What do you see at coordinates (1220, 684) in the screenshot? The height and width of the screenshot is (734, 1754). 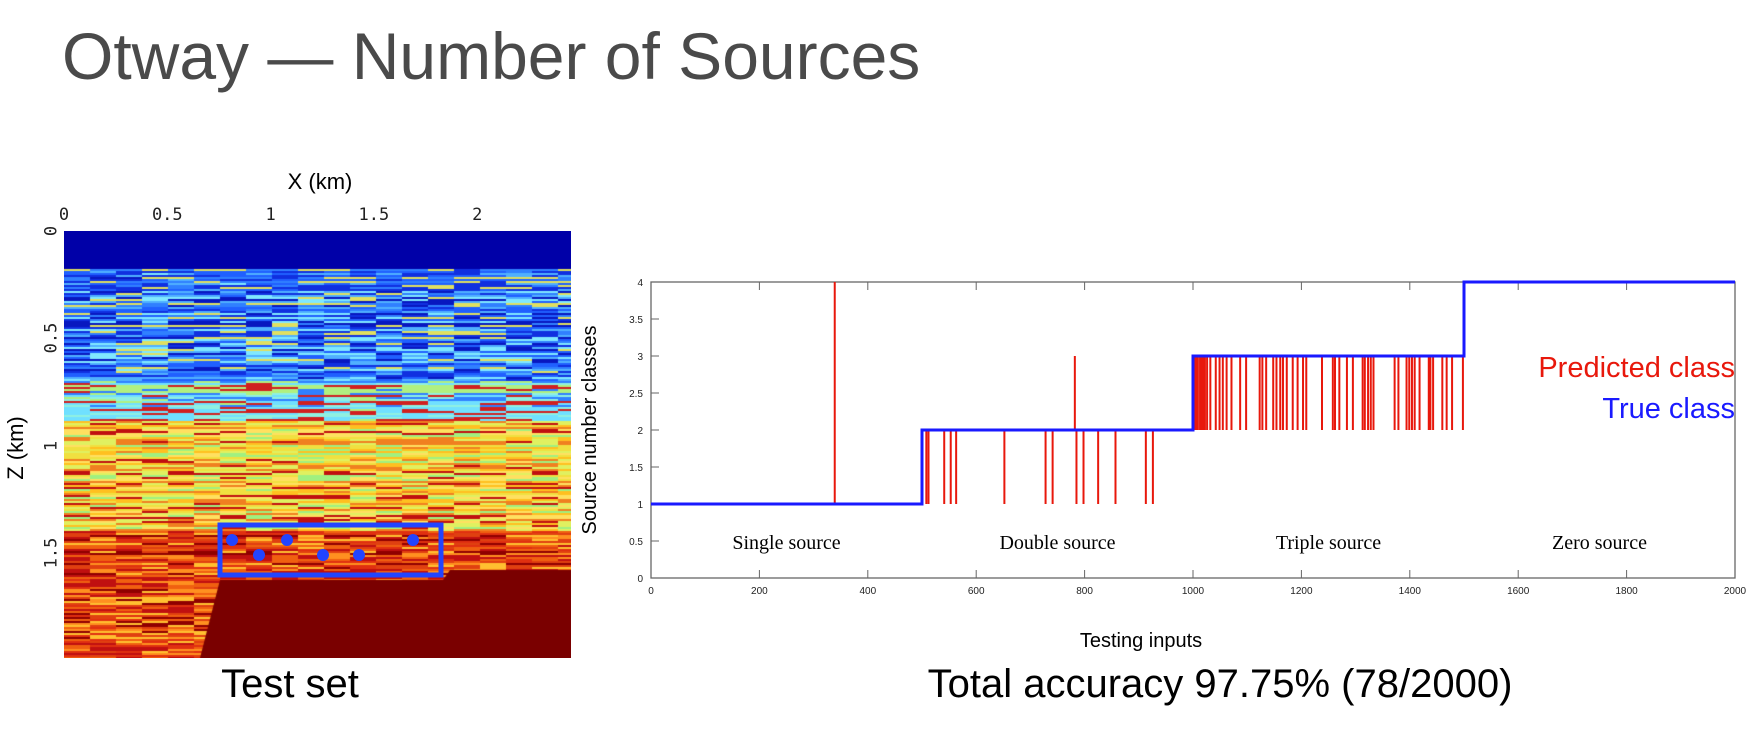 I see `accuracy-caption: Total accuracy 97.75% (78/2000)` at bounding box center [1220, 684].